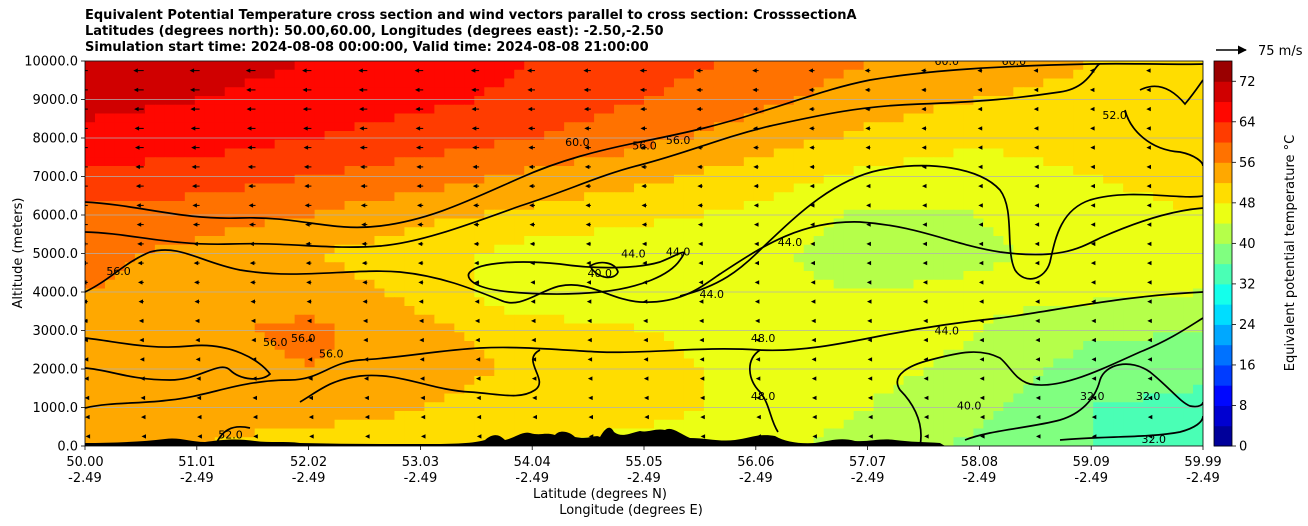  I want to click on contour-label: 56.0, so click(678, 140).